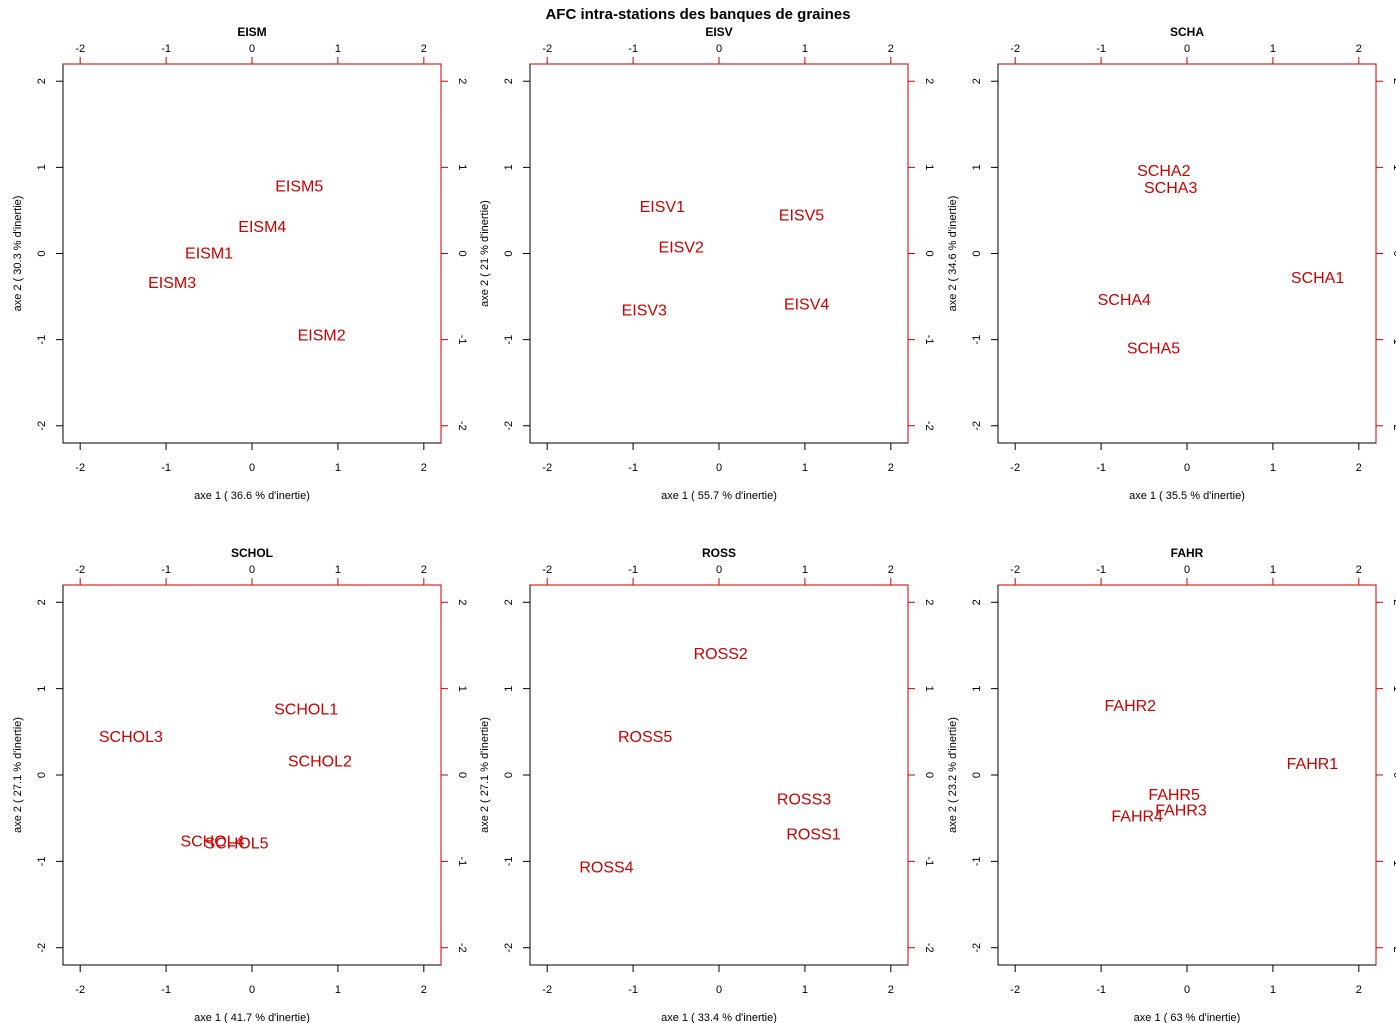  Describe the element at coordinates (1131, 706) in the screenshot. I see `point-label: FAHR2` at that location.